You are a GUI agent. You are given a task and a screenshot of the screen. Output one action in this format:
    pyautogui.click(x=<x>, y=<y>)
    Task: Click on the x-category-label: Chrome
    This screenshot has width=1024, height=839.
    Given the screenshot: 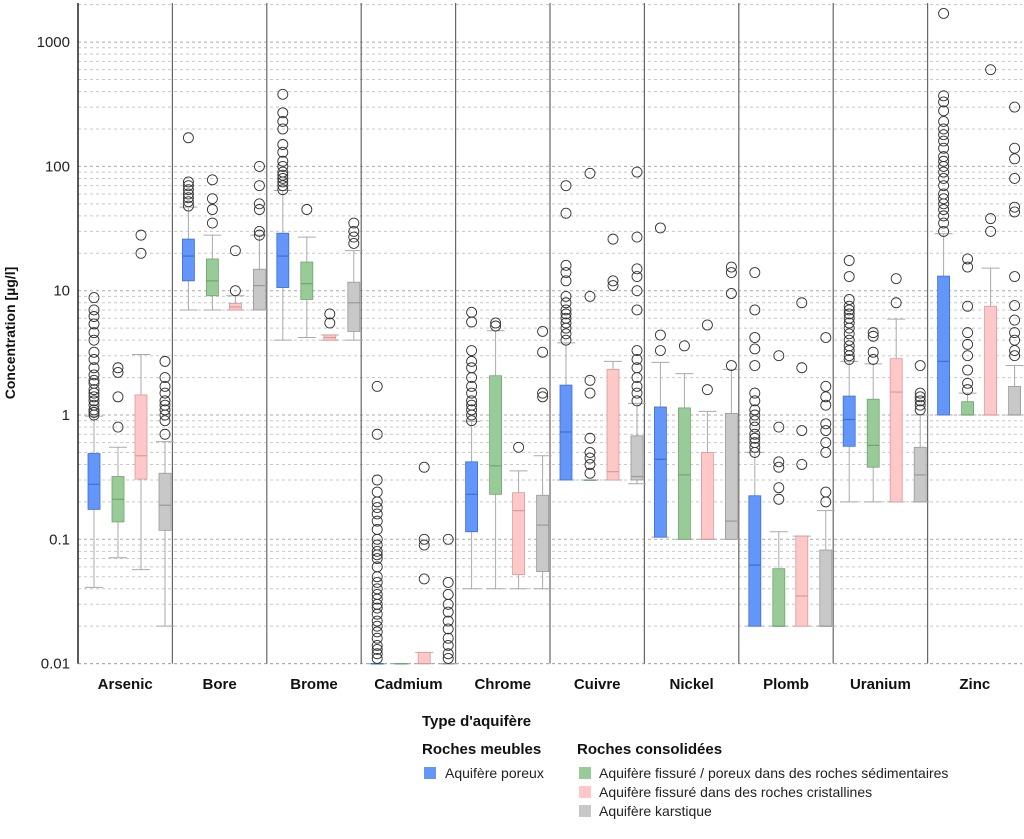 What is the action you would take?
    pyautogui.click(x=502, y=684)
    